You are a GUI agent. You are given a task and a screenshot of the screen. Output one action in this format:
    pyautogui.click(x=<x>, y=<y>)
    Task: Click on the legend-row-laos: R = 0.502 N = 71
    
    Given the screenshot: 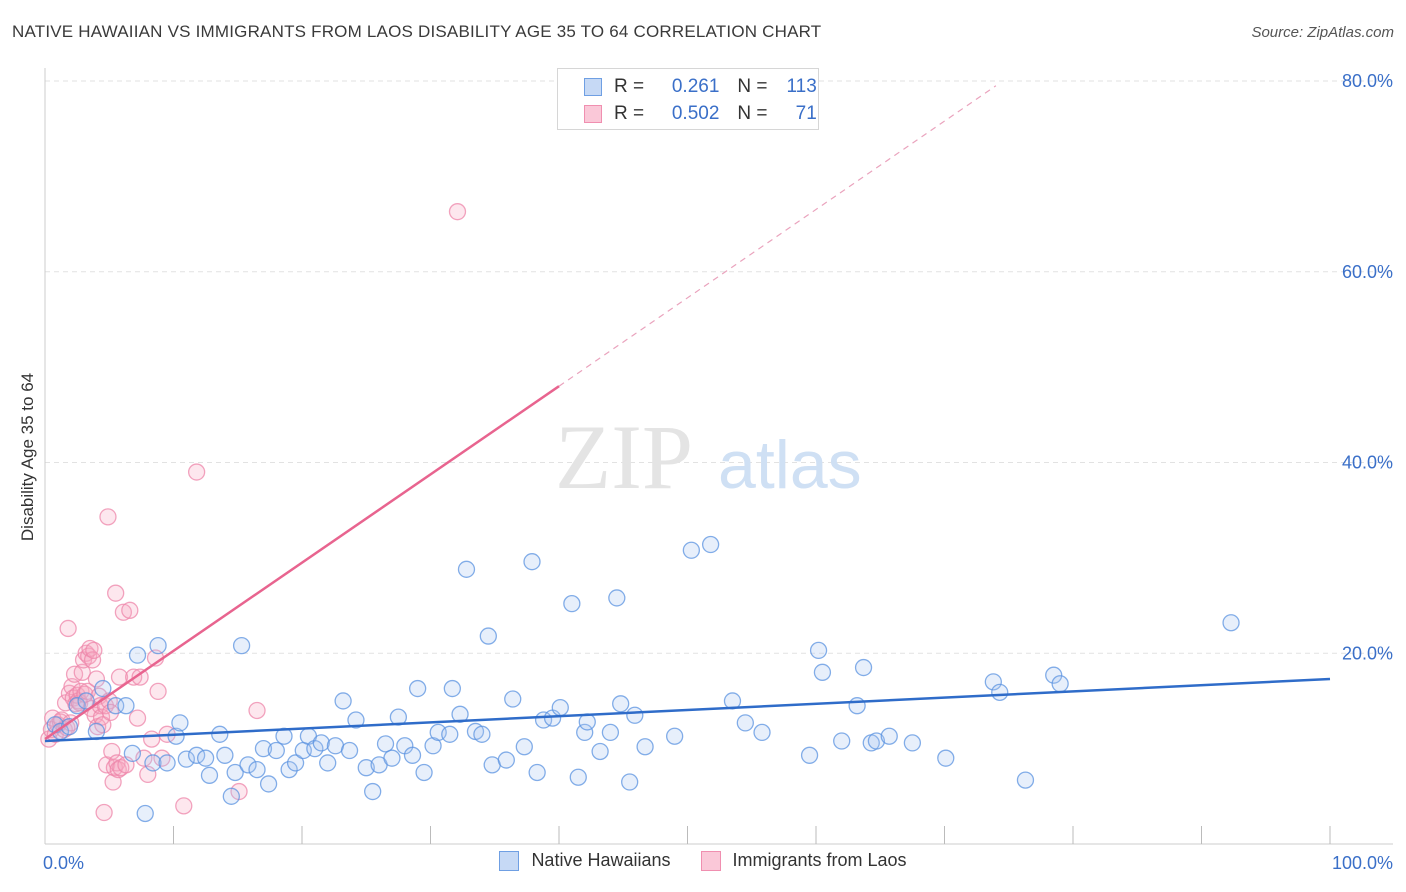 What is the action you would take?
    pyautogui.click(x=700, y=114)
    